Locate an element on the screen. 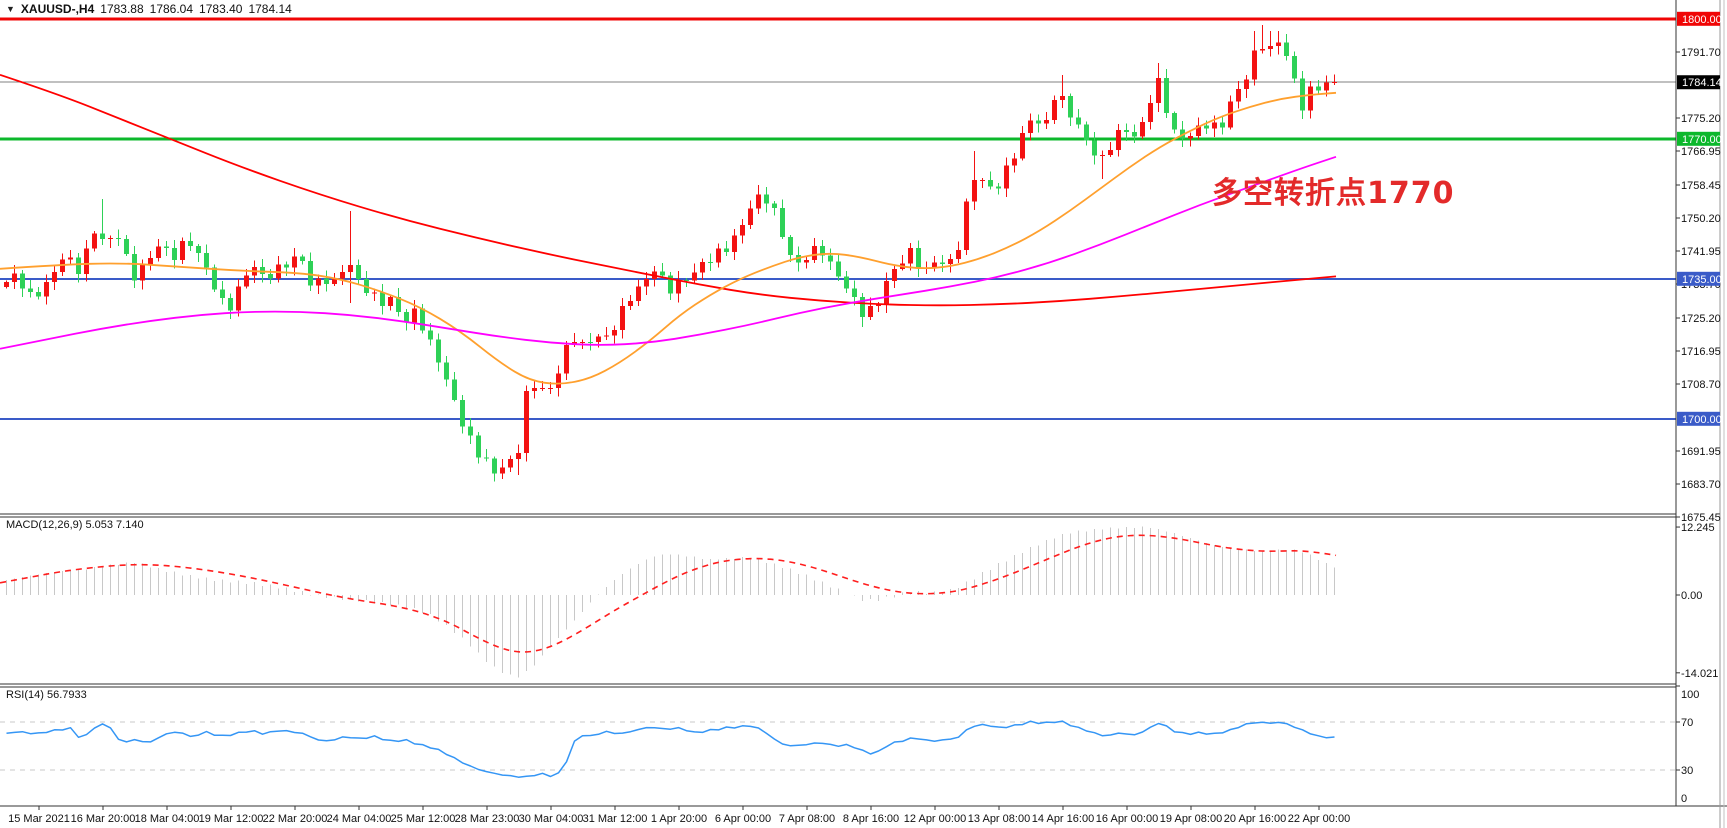 The image size is (1727, 828). current-price-label: 1784.14 is located at coordinates (1699, 82).